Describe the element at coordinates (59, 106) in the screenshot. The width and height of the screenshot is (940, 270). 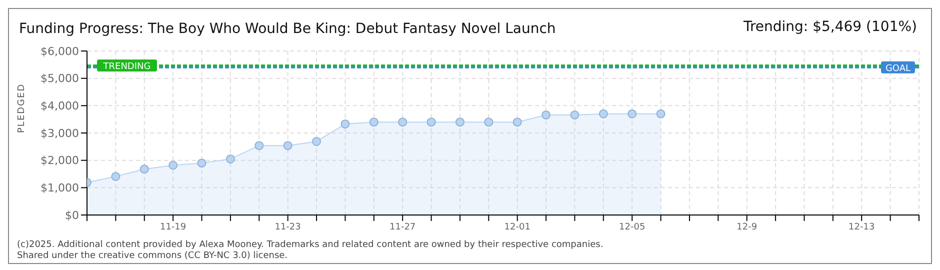
I see `y-tick-label: $4,000` at that location.